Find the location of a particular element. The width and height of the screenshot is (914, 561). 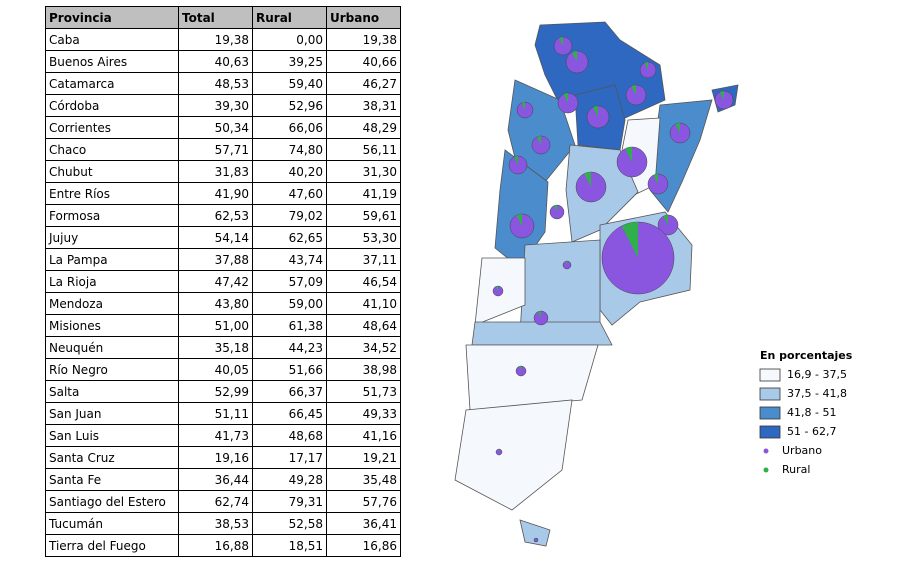

table-row: Salta 52,99 66,37 51,73 is located at coordinates (223, 391).